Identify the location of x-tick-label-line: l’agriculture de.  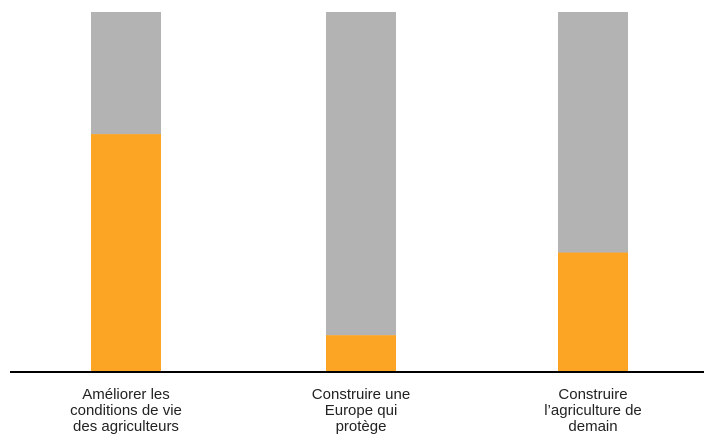
(593, 410).